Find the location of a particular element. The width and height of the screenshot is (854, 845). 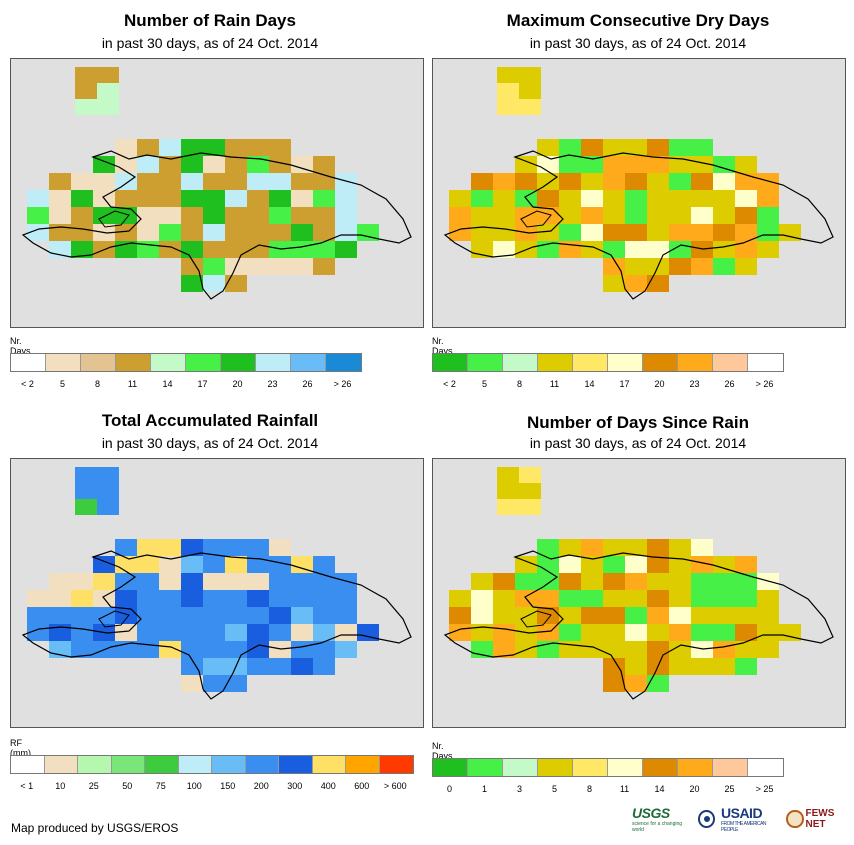

legend-color-bar is located at coordinates (608, 362).